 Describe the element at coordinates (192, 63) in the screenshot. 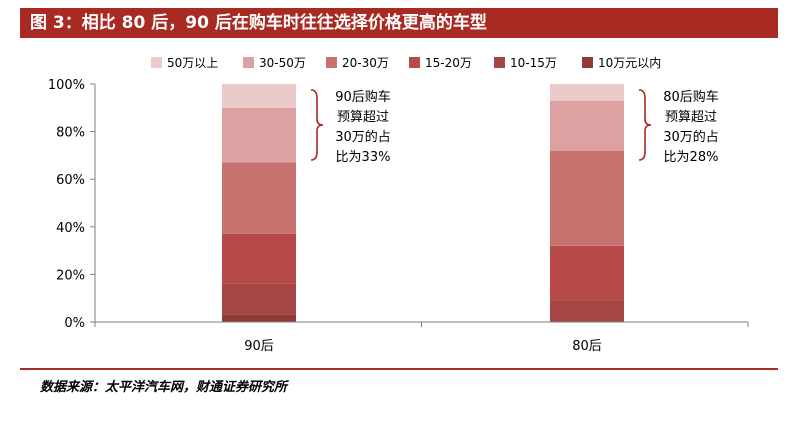

I see `legend-label: 50万以上` at that location.